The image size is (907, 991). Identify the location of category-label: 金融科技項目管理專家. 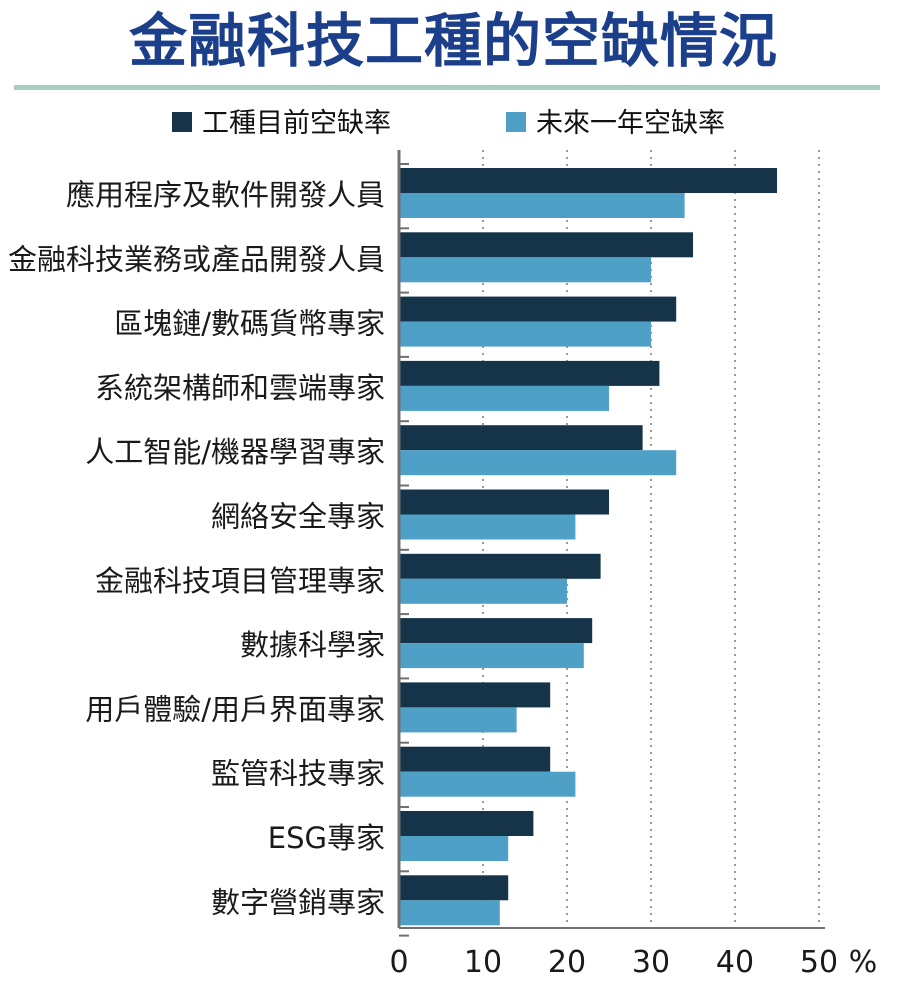
(240, 581).